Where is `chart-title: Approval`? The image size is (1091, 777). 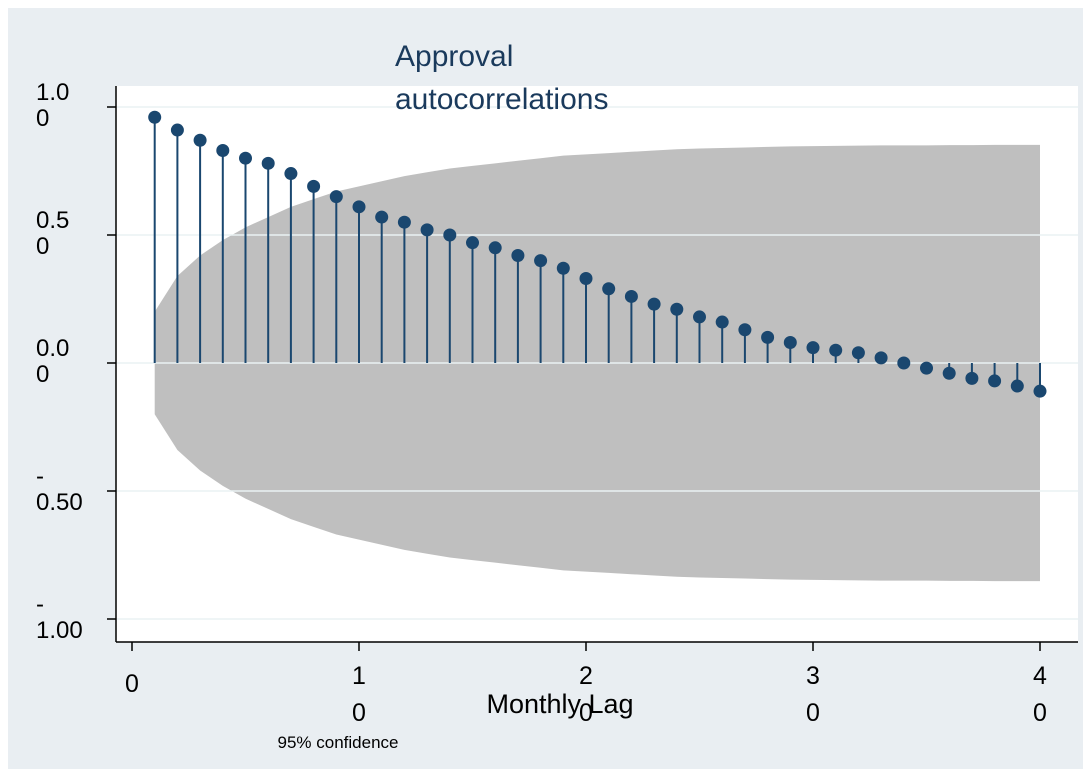 chart-title: Approval is located at coordinates (454, 56).